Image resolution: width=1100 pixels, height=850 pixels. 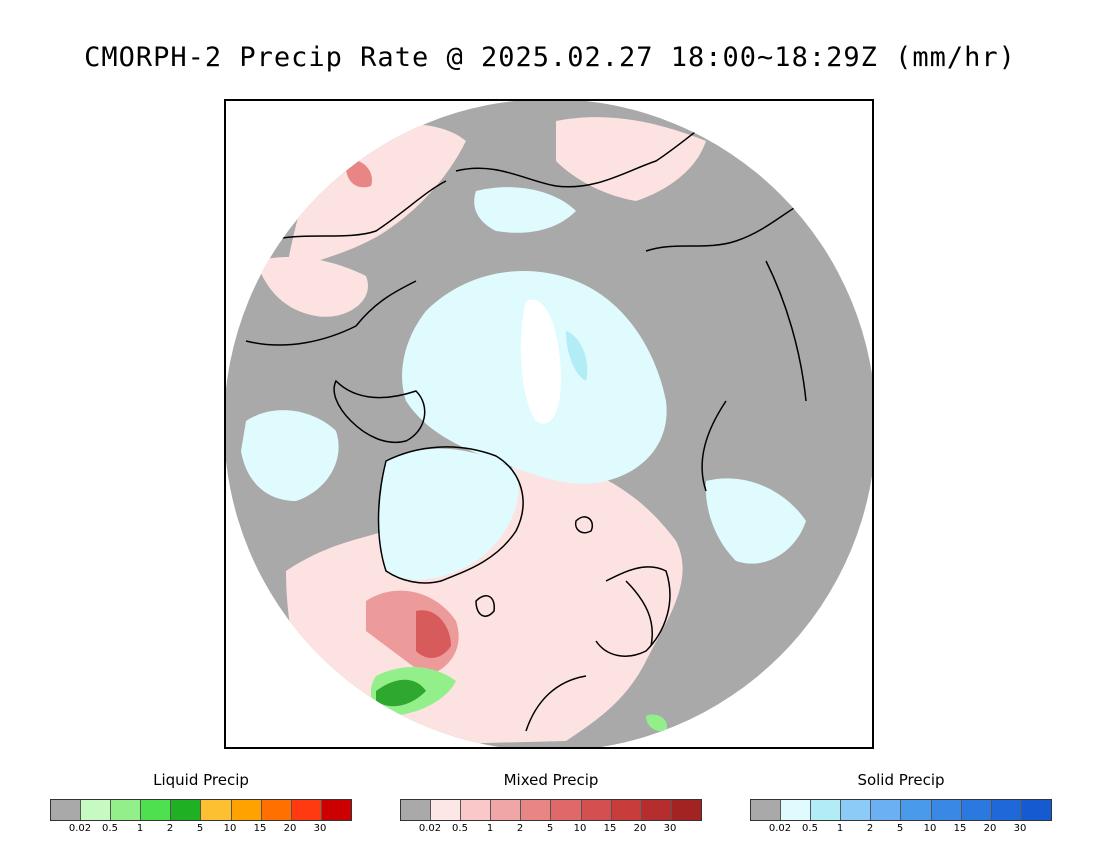 What do you see at coordinates (540, 361) in the screenshot?
I see `solid-precip-pole-core` at bounding box center [540, 361].